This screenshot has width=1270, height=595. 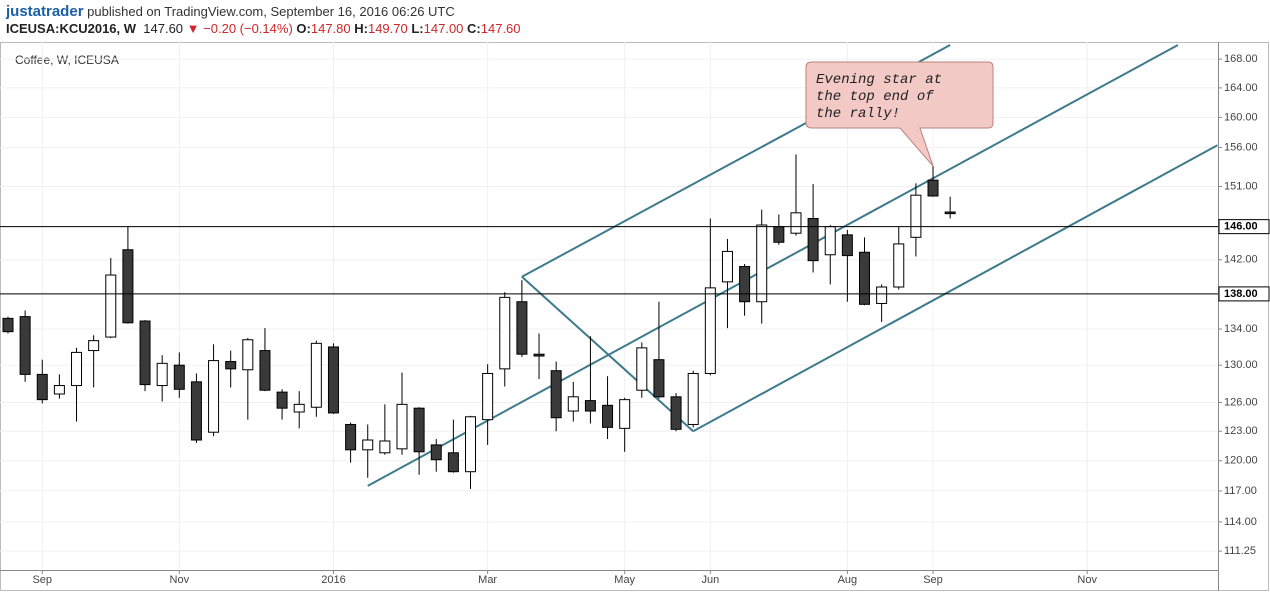 What do you see at coordinates (361, 28) in the screenshot?
I see `ohlc-label: H:` at bounding box center [361, 28].